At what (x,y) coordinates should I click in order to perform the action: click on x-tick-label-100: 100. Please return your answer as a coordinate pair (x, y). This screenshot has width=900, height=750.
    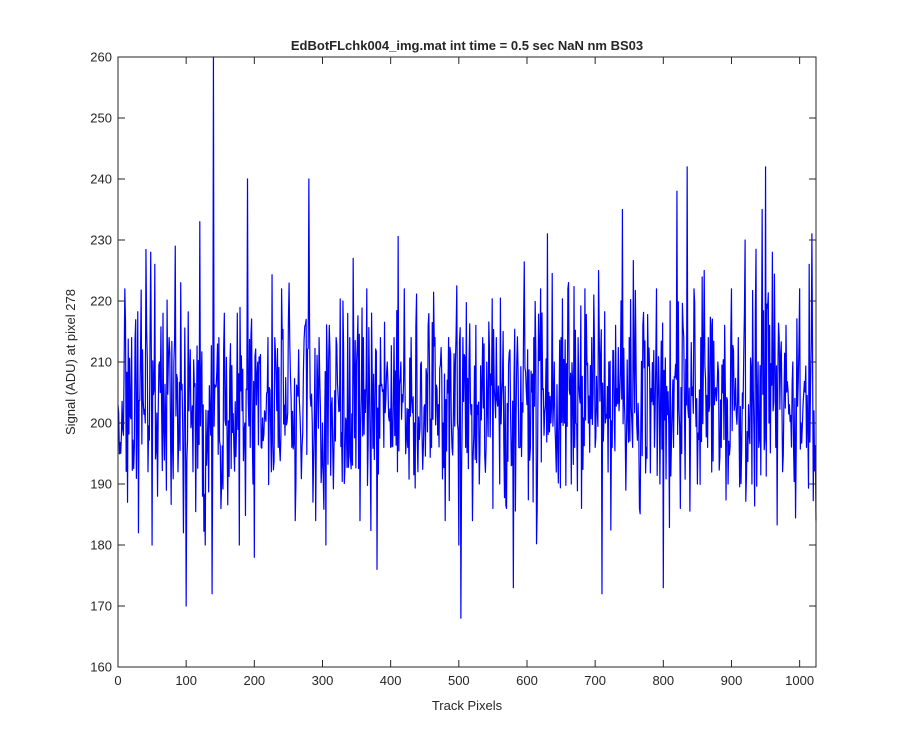
    Looking at the image, I should click on (186, 680).